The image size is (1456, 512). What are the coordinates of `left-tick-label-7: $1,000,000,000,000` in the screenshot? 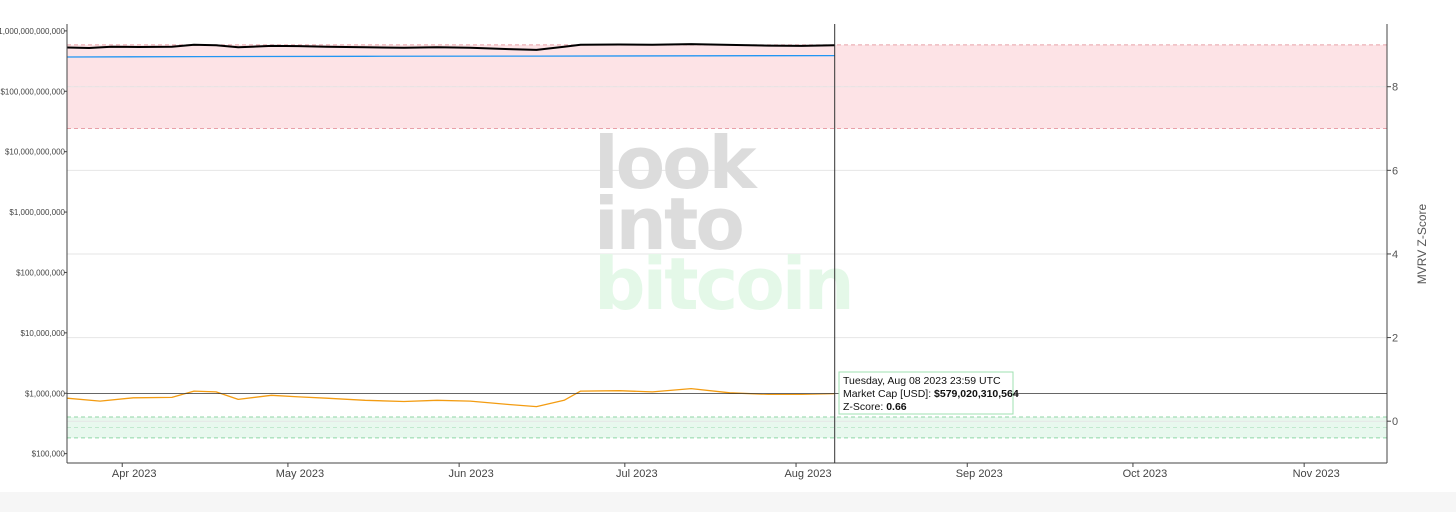 It's located at (33, 31).